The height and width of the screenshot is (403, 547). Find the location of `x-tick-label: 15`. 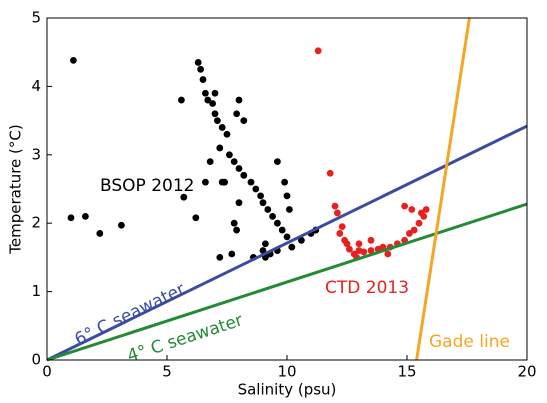

x-tick-label: 15 is located at coordinates (406, 372).